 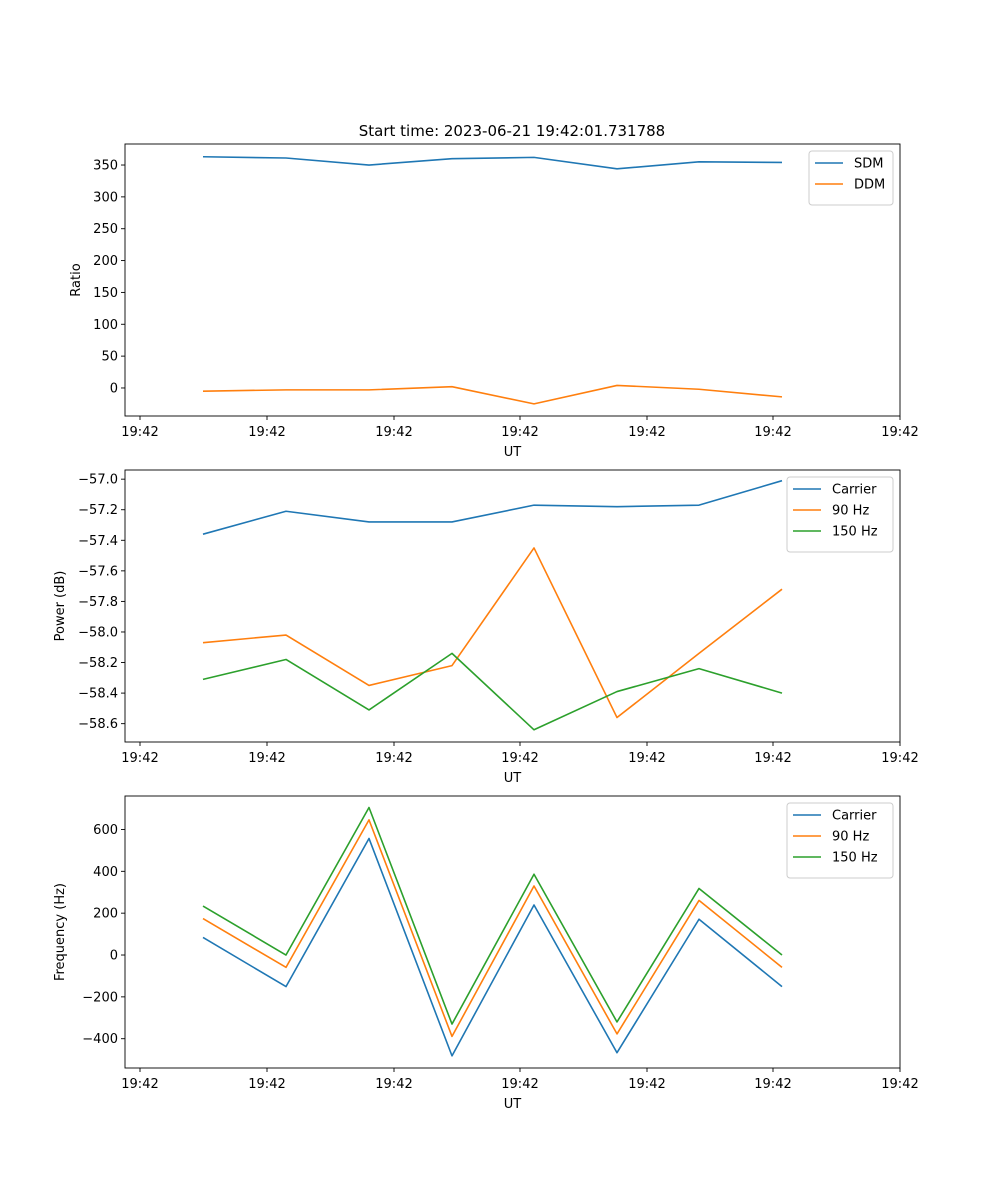 I want to click on y-tick-label: −58.4, so click(x=98, y=694).